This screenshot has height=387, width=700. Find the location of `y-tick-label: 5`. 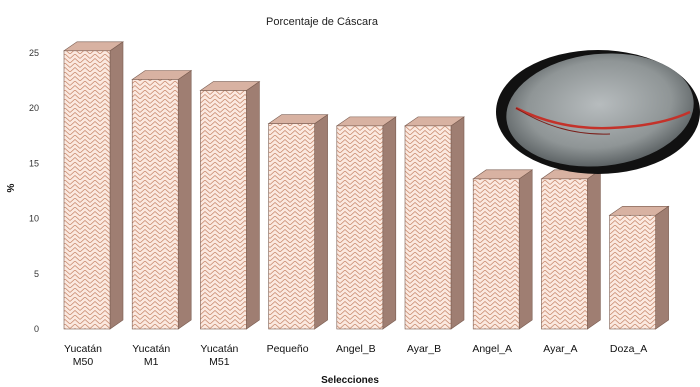

y-tick-label: 5 is located at coordinates (36, 274).